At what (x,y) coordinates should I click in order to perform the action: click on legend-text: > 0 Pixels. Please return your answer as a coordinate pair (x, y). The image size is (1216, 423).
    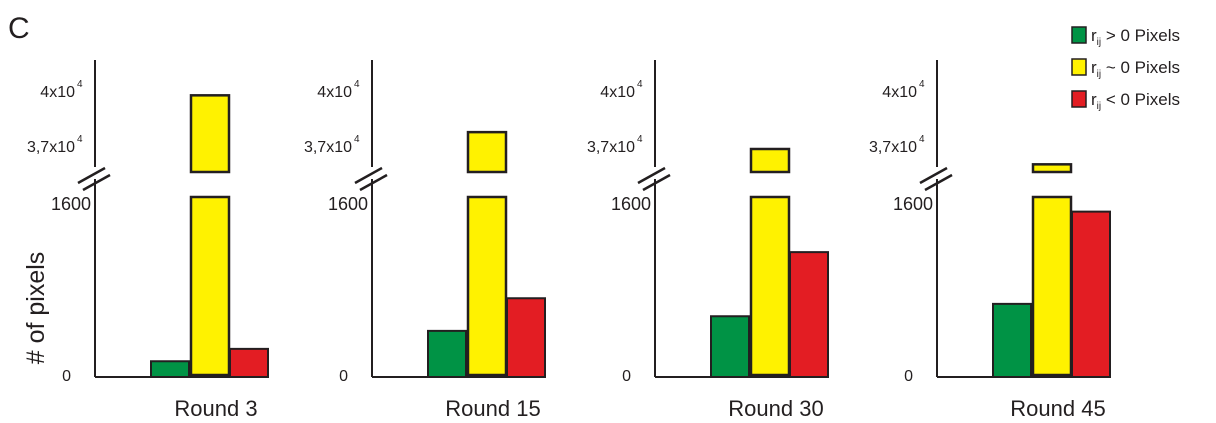
    Looking at the image, I should click on (1140, 35).